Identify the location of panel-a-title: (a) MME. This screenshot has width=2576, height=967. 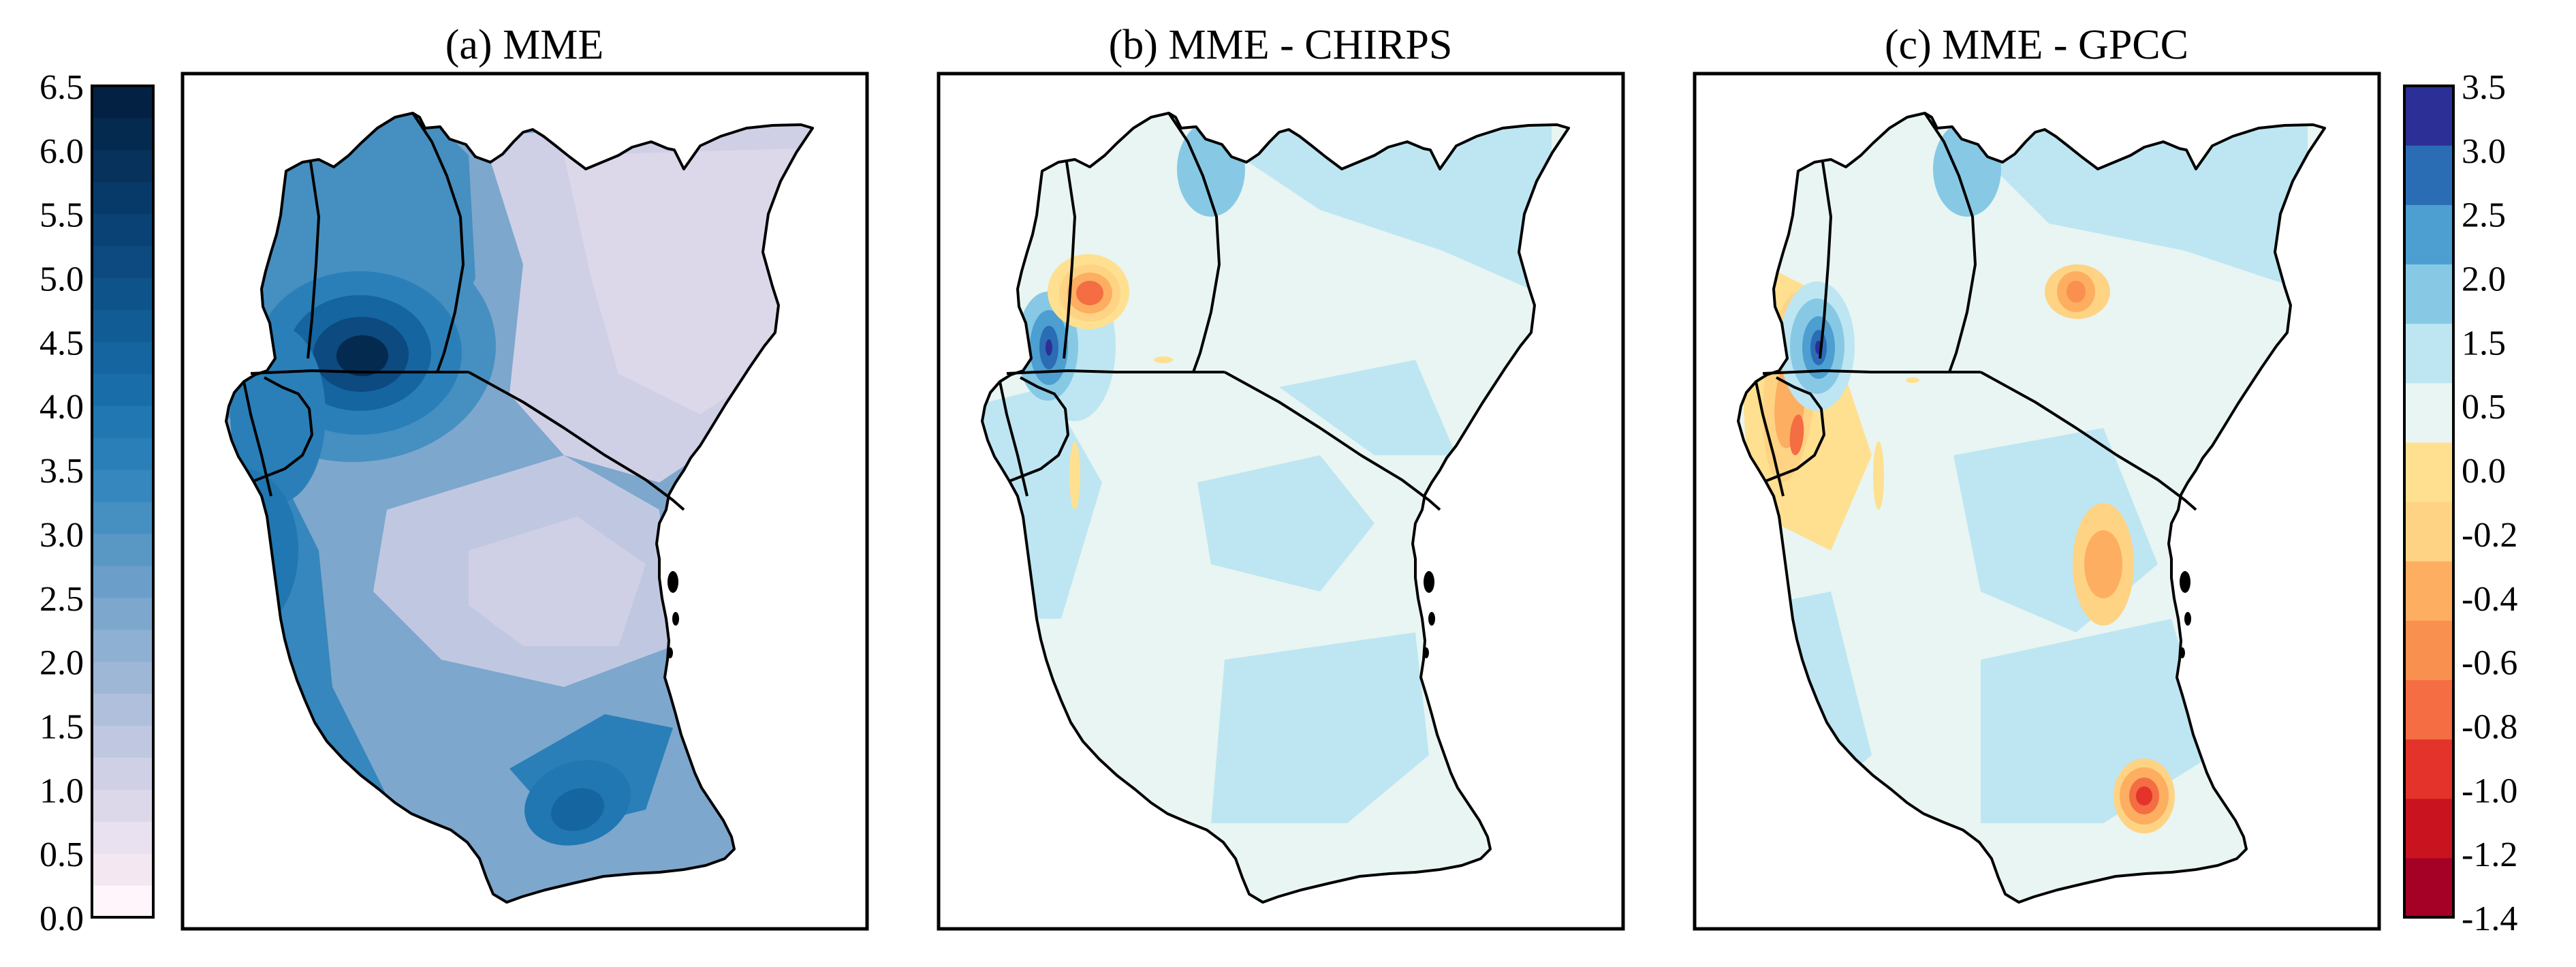
(524, 45).